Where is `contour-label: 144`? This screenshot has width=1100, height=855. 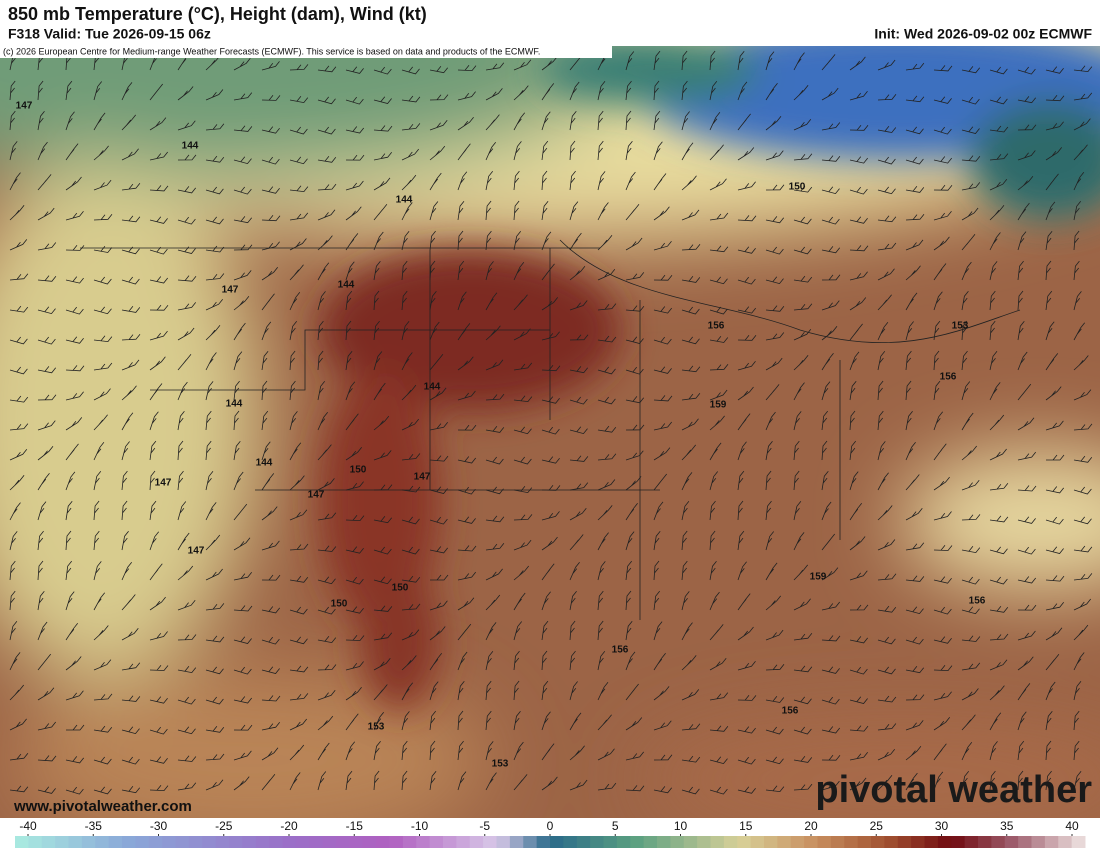
contour-label: 144 is located at coordinates (190, 146).